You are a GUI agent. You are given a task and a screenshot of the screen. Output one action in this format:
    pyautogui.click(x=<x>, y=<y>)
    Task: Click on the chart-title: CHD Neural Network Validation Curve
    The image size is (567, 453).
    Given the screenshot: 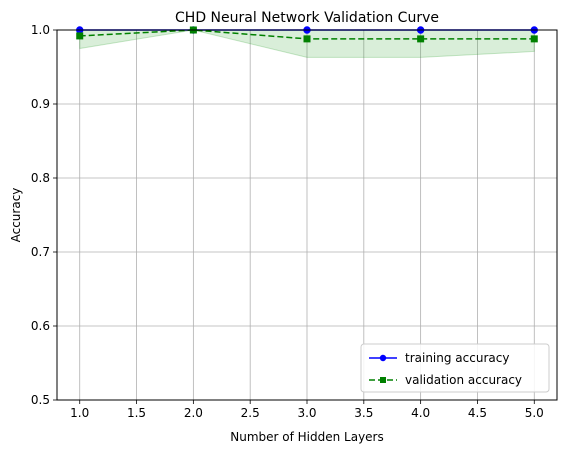 What is the action you would take?
    pyautogui.click(x=307, y=18)
    